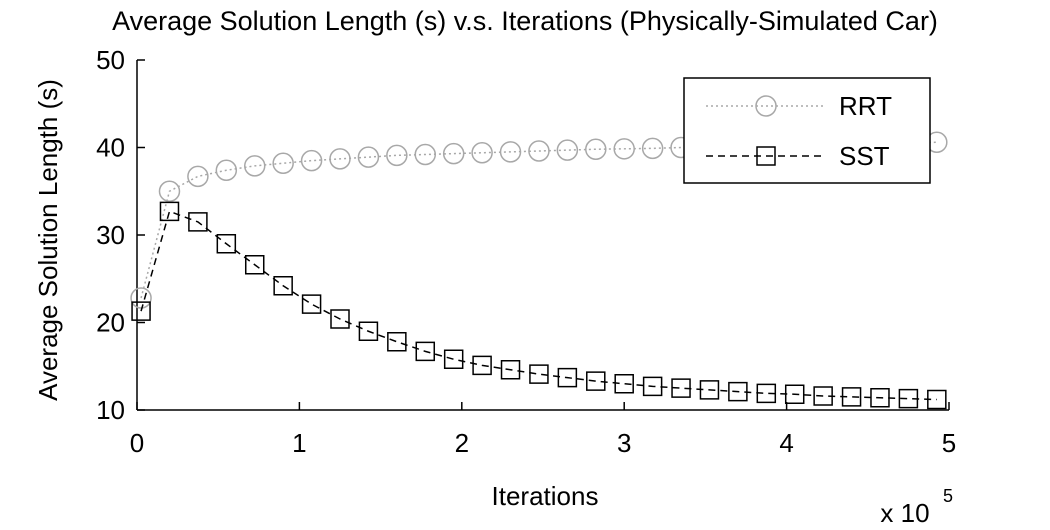 The width and height of the screenshot is (1050, 530). What do you see at coordinates (110, 410) in the screenshot?
I see `y-tick-label: 10` at bounding box center [110, 410].